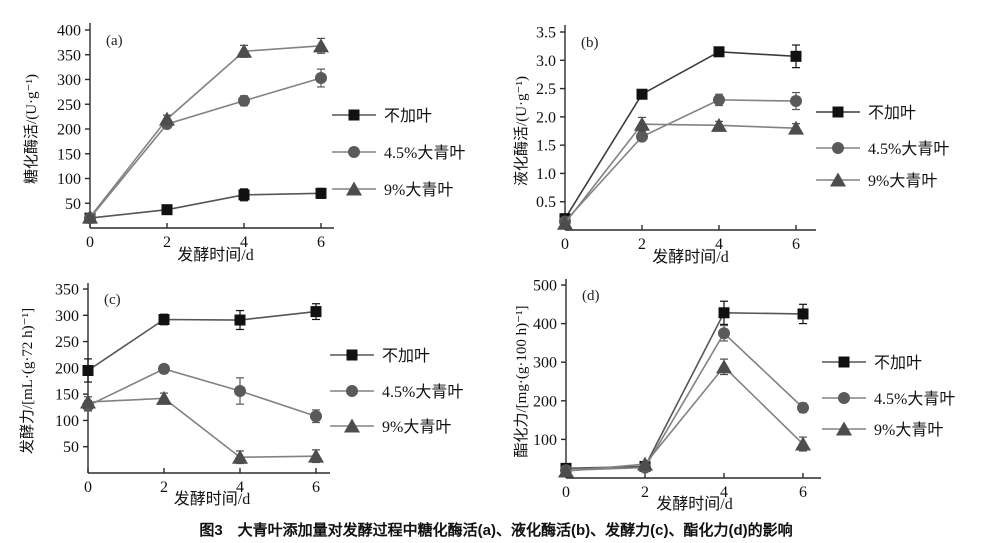 This screenshot has width=992, height=543. I want to click on y-tick-label: 150, so click(67, 395).